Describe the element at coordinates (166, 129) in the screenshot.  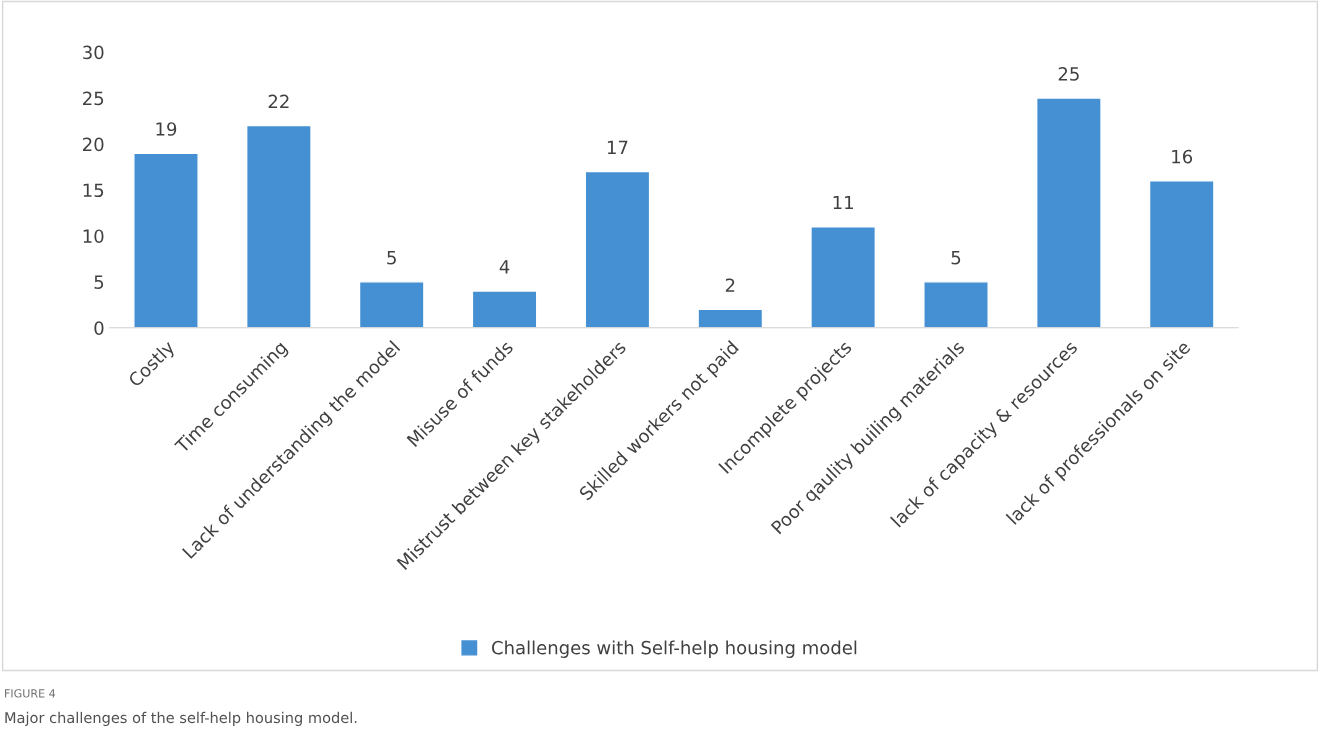
I see `data-label: 19` at that location.